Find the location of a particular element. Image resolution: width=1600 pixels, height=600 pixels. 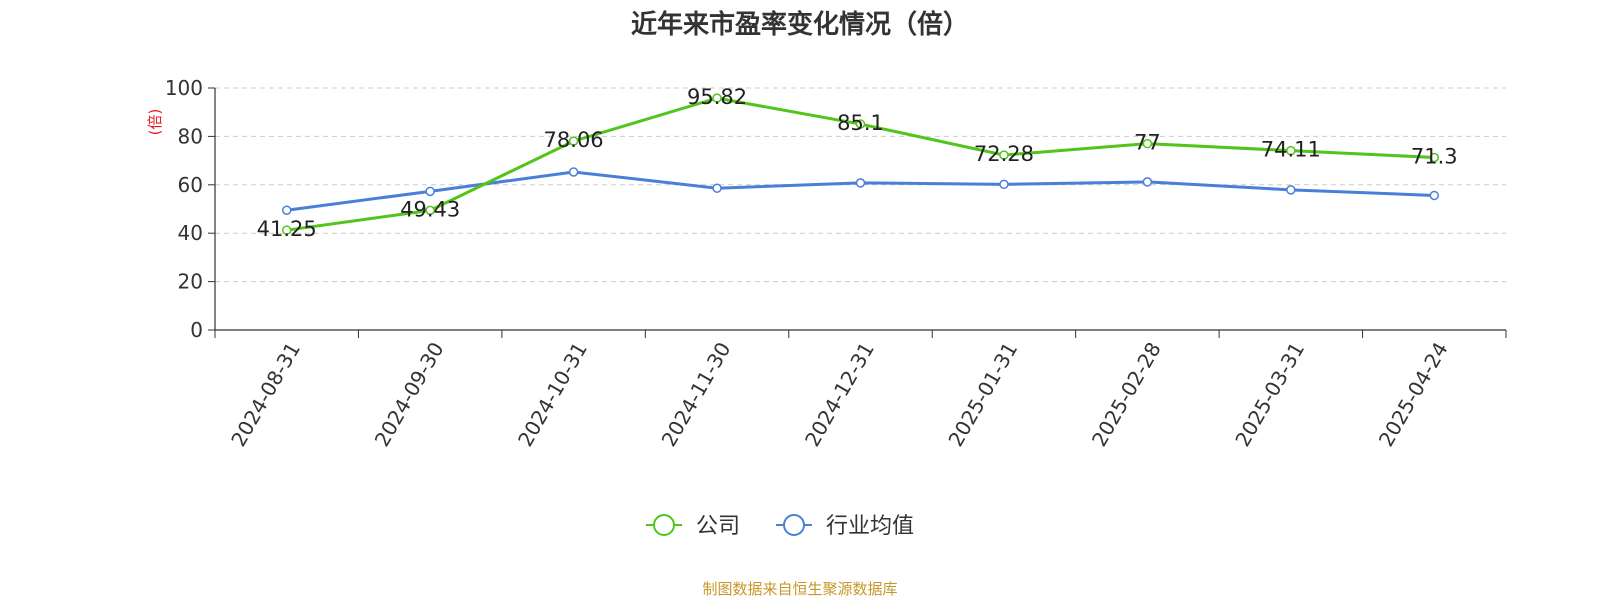

legend-label: 行业均值 is located at coordinates (870, 526).